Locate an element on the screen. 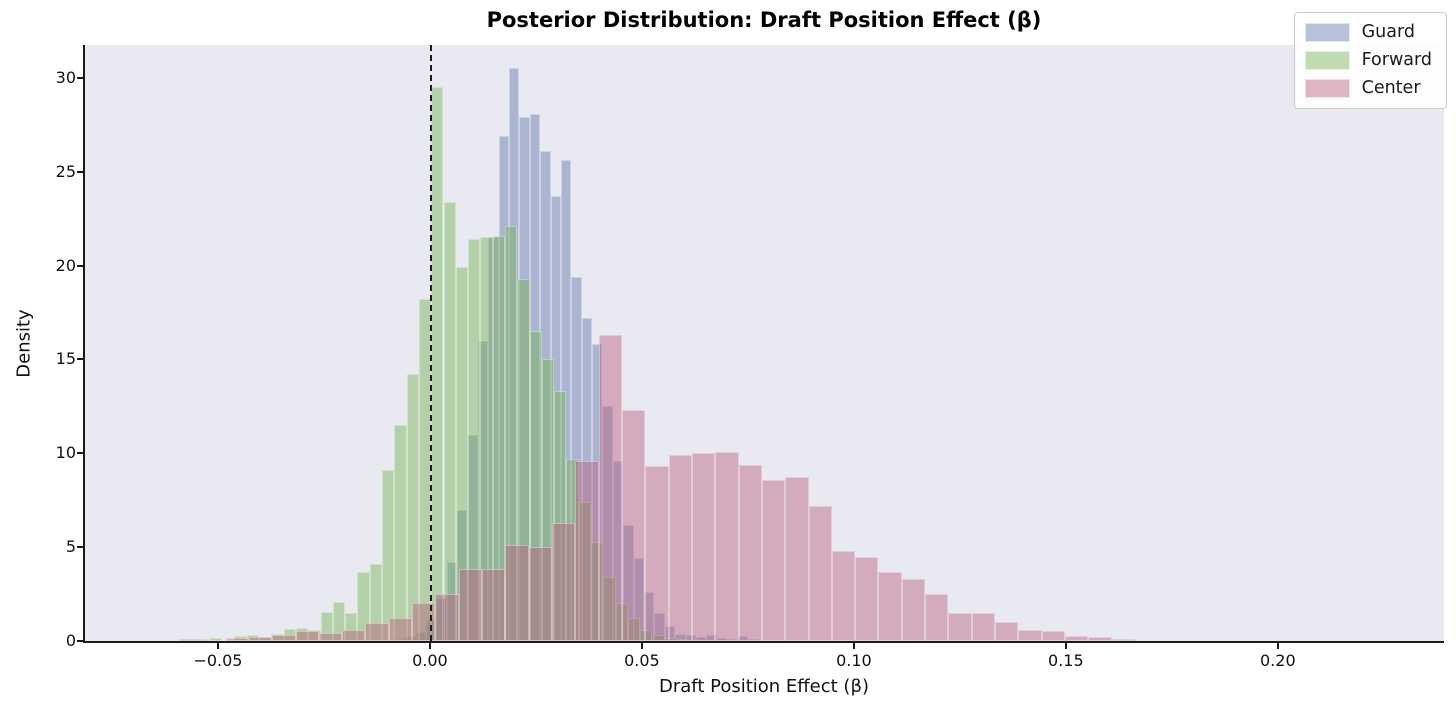 This screenshot has height=721, width=1456. legend-label: Forward is located at coordinates (1396, 59).